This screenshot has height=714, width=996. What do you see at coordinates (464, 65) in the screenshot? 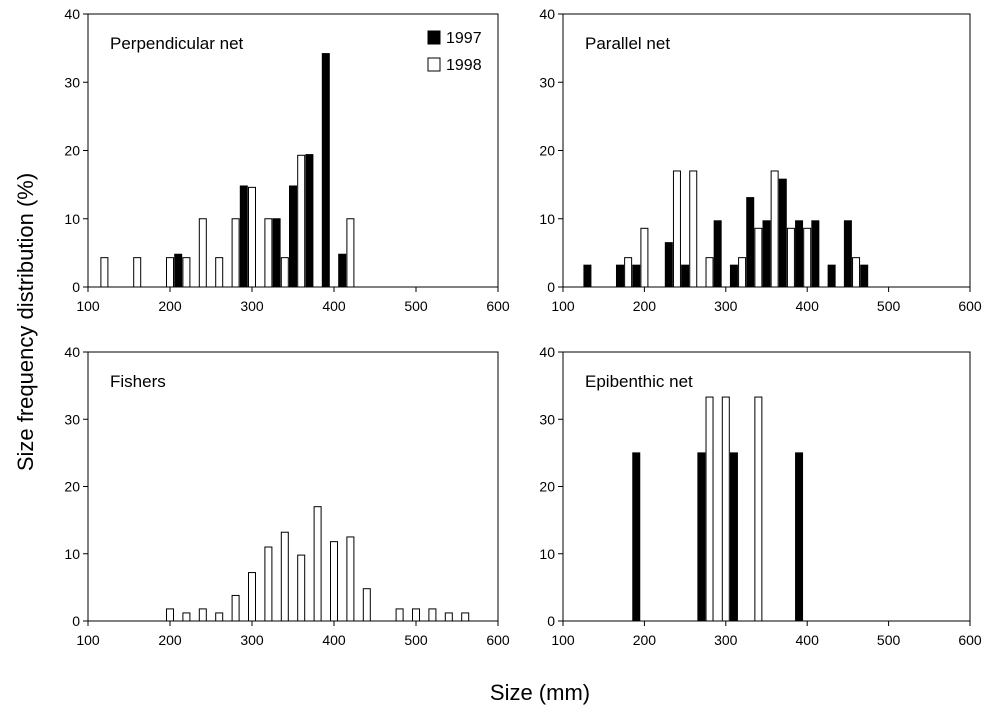
I see `legend-label-1998: 1998` at bounding box center [464, 65].